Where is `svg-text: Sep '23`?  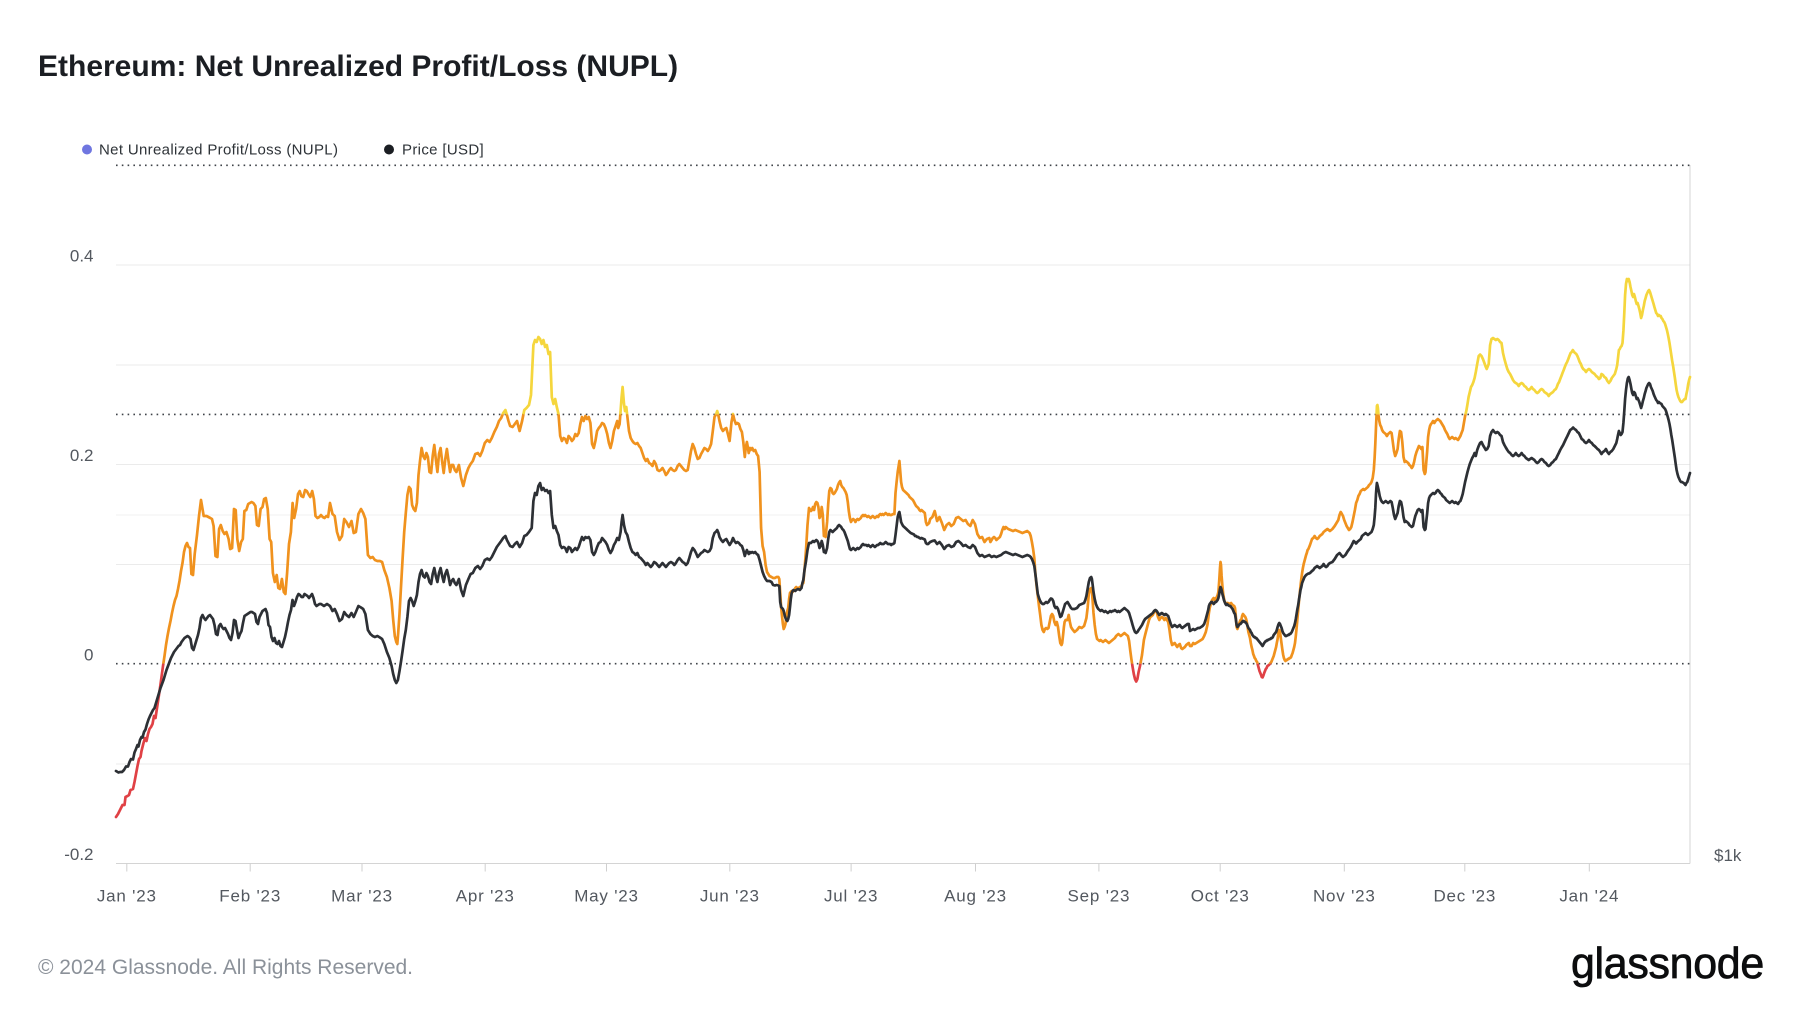 svg-text: Sep '23 is located at coordinates (1099, 896).